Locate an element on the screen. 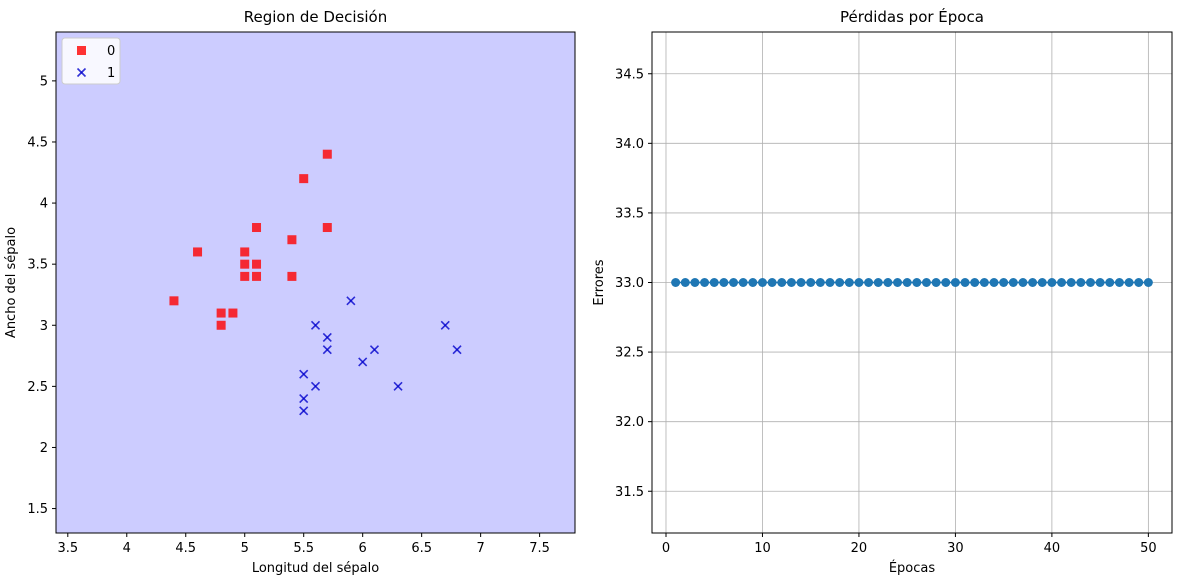 This screenshot has height=581, width=1179. x-tick-label: 7.5 is located at coordinates (539, 548).